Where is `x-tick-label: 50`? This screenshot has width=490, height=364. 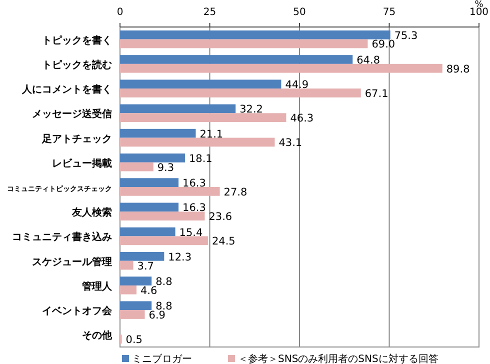
x-tick-label: 50 is located at coordinates (299, 12).